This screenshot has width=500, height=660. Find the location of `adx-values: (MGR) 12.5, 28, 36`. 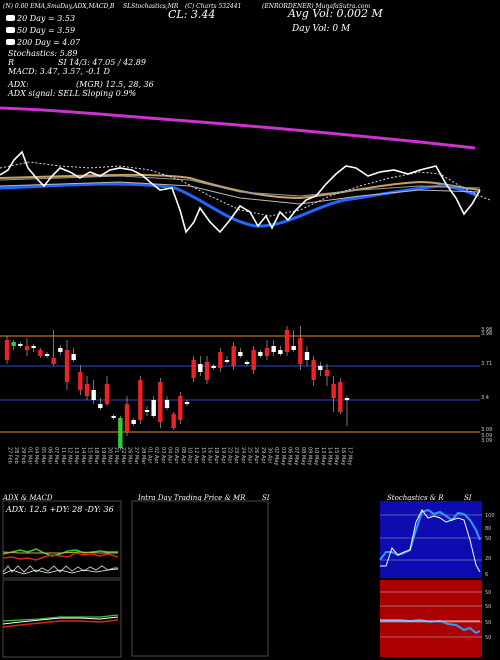

adx-values: (MGR) 12.5, 28, 36 is located at coordinates (115, 84).